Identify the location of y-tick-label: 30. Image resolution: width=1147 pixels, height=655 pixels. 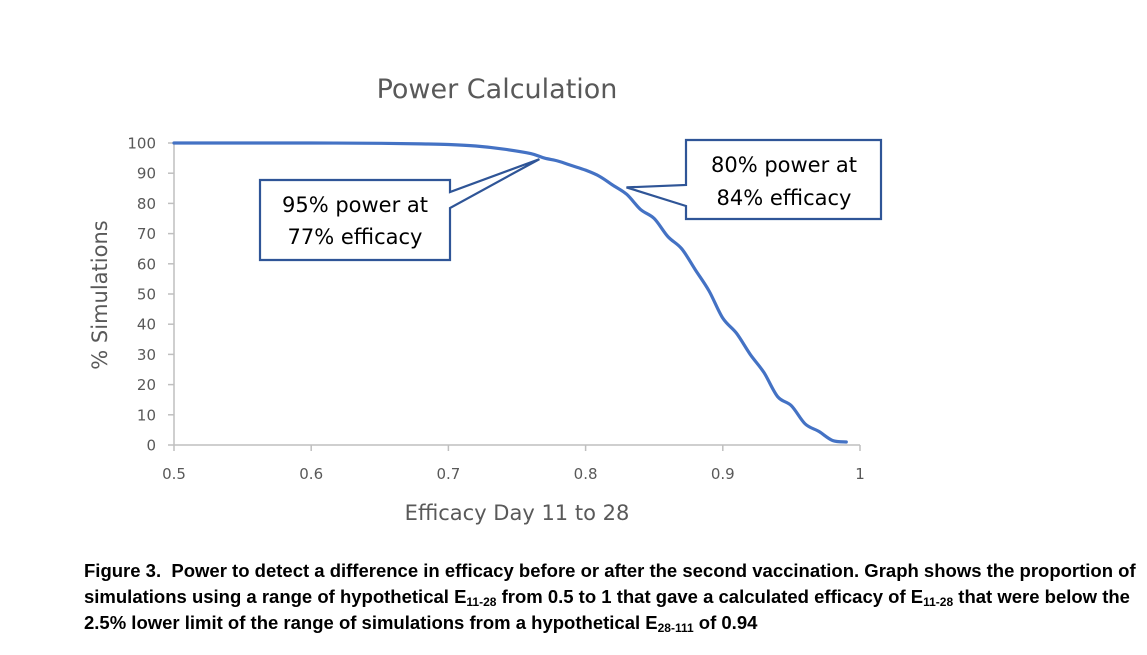
(146, 355).